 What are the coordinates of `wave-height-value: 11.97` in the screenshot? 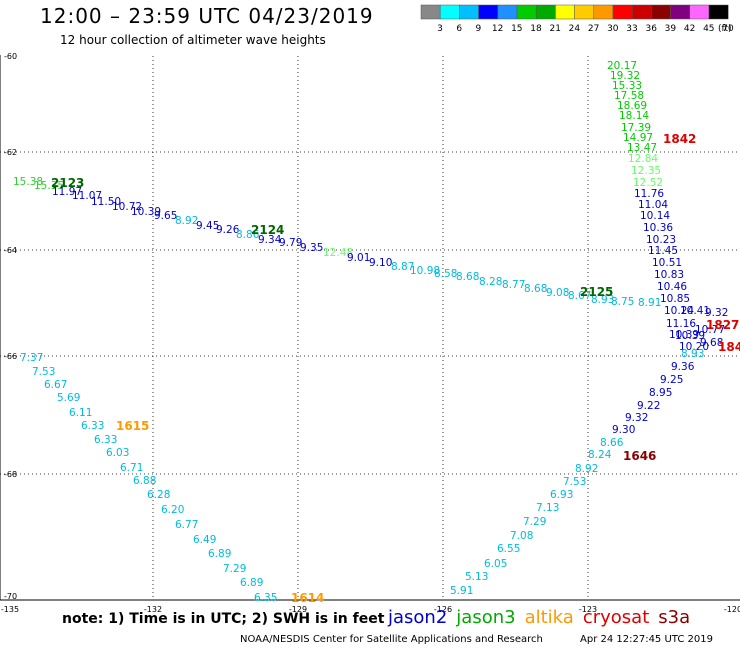 It's located at (67, 192).